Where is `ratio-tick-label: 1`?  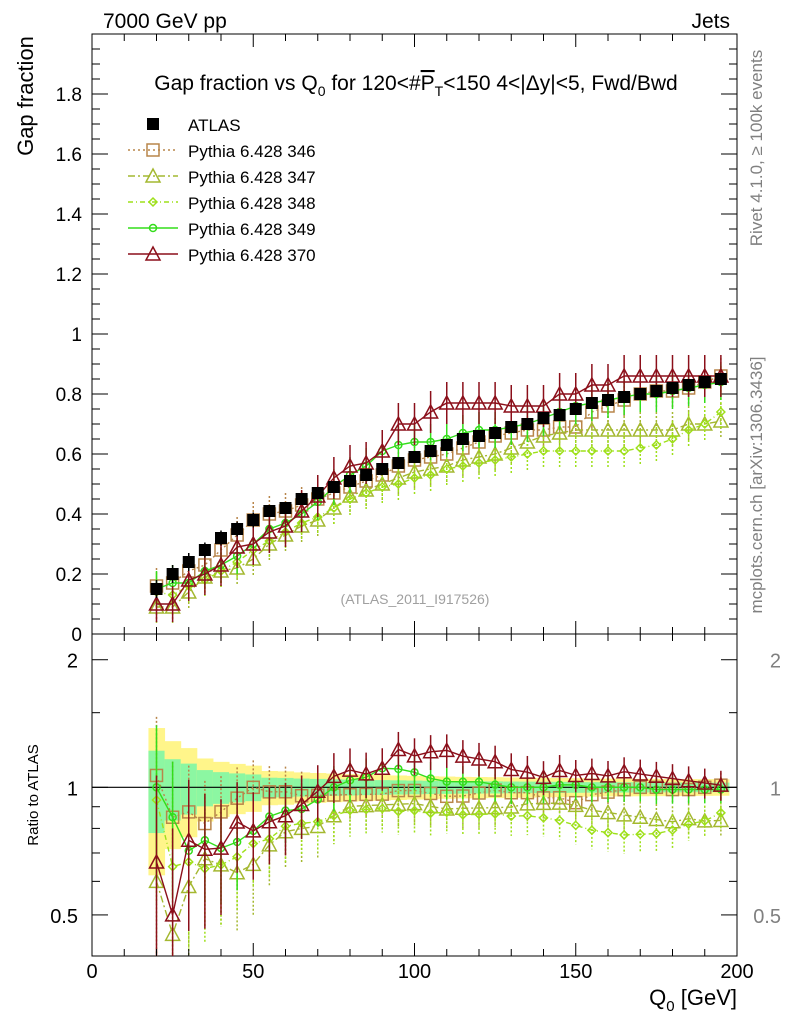
ratio-tick-label: 1 is located at coordinates (72, 789).